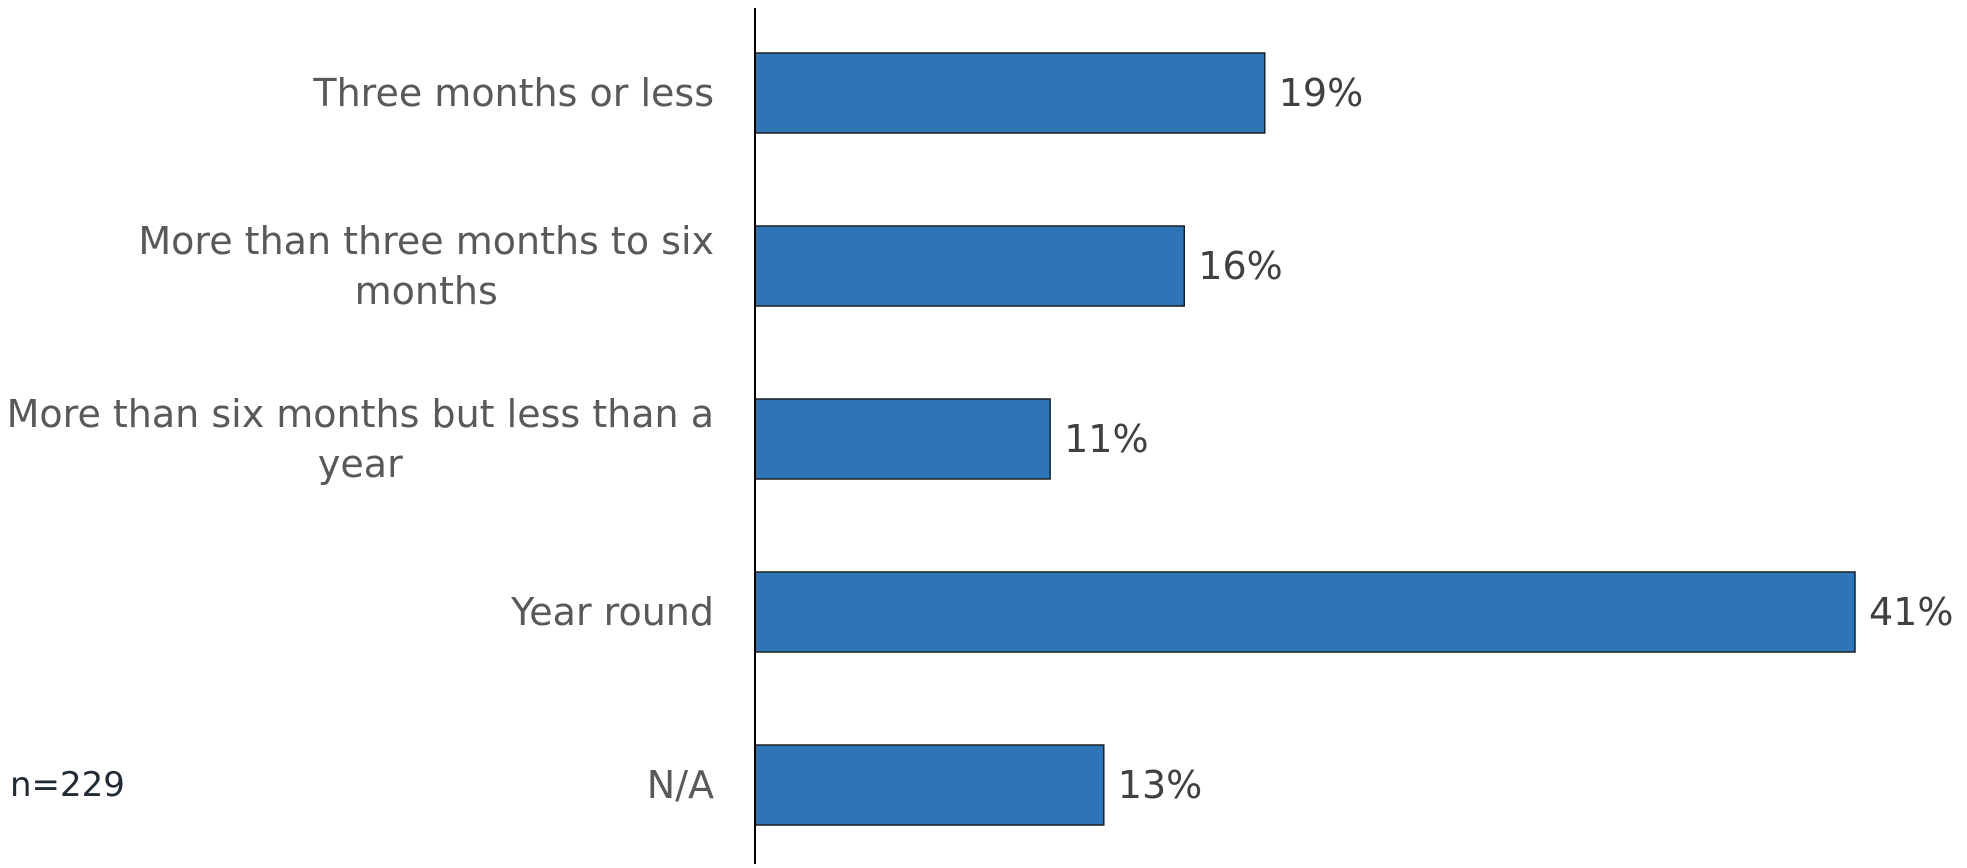 This screenshot has height=868, width=1967. I want to click on category-label: year, so click(360, 464).